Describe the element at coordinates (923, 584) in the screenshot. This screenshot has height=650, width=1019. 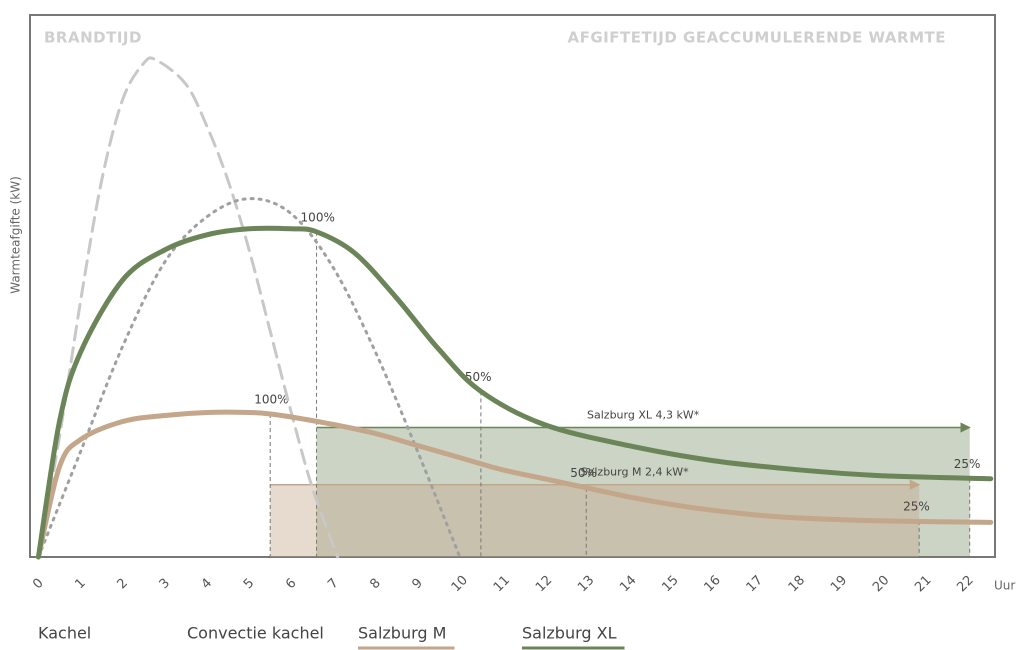
I see `x-tick-label: 21` at that location.